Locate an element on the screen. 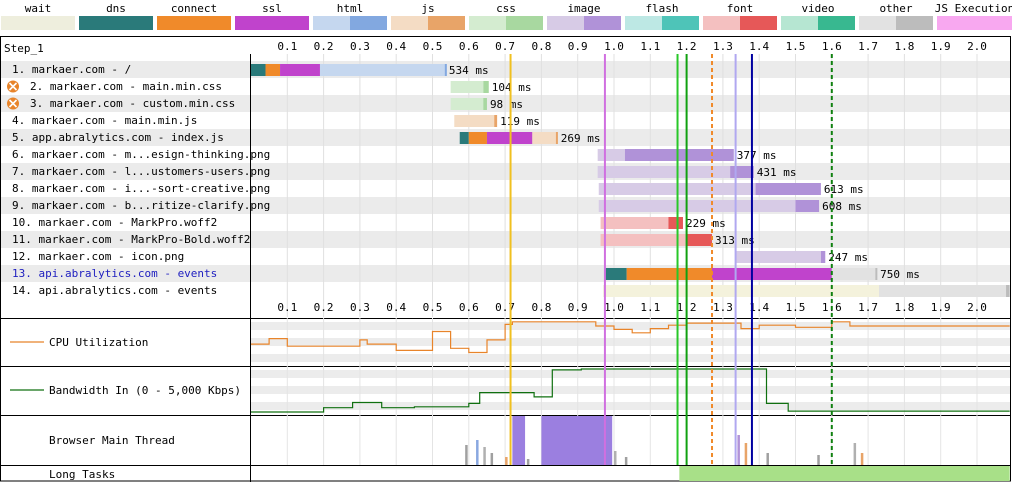 The height and width of the screenshot is (482, 1012). request-duration: 98 ms is located at coordinates (506, 104).